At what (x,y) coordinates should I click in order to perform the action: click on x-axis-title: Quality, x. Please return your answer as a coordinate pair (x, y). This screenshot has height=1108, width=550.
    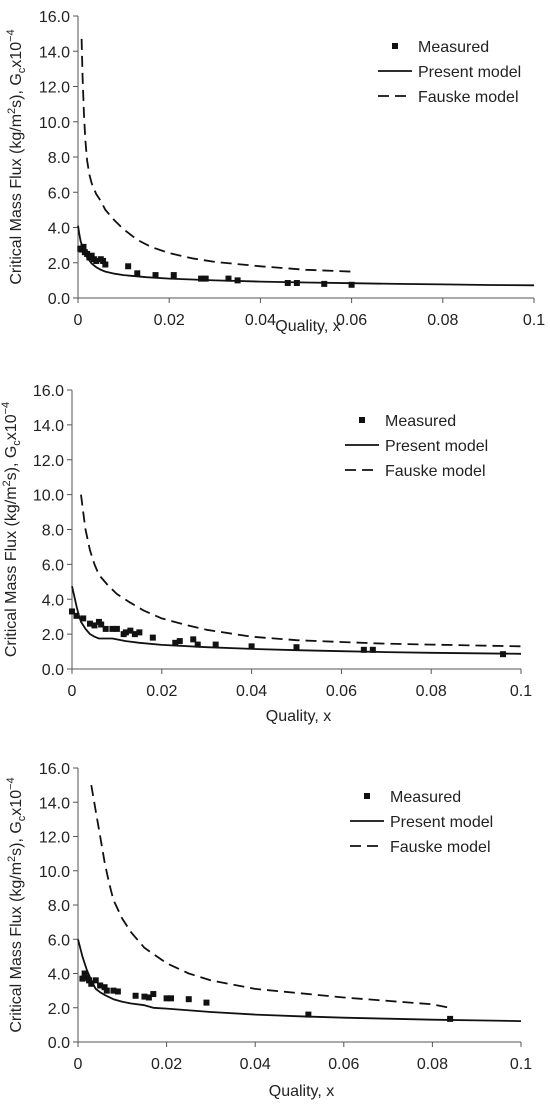
    Looking at the image, I should click on (299, 716).